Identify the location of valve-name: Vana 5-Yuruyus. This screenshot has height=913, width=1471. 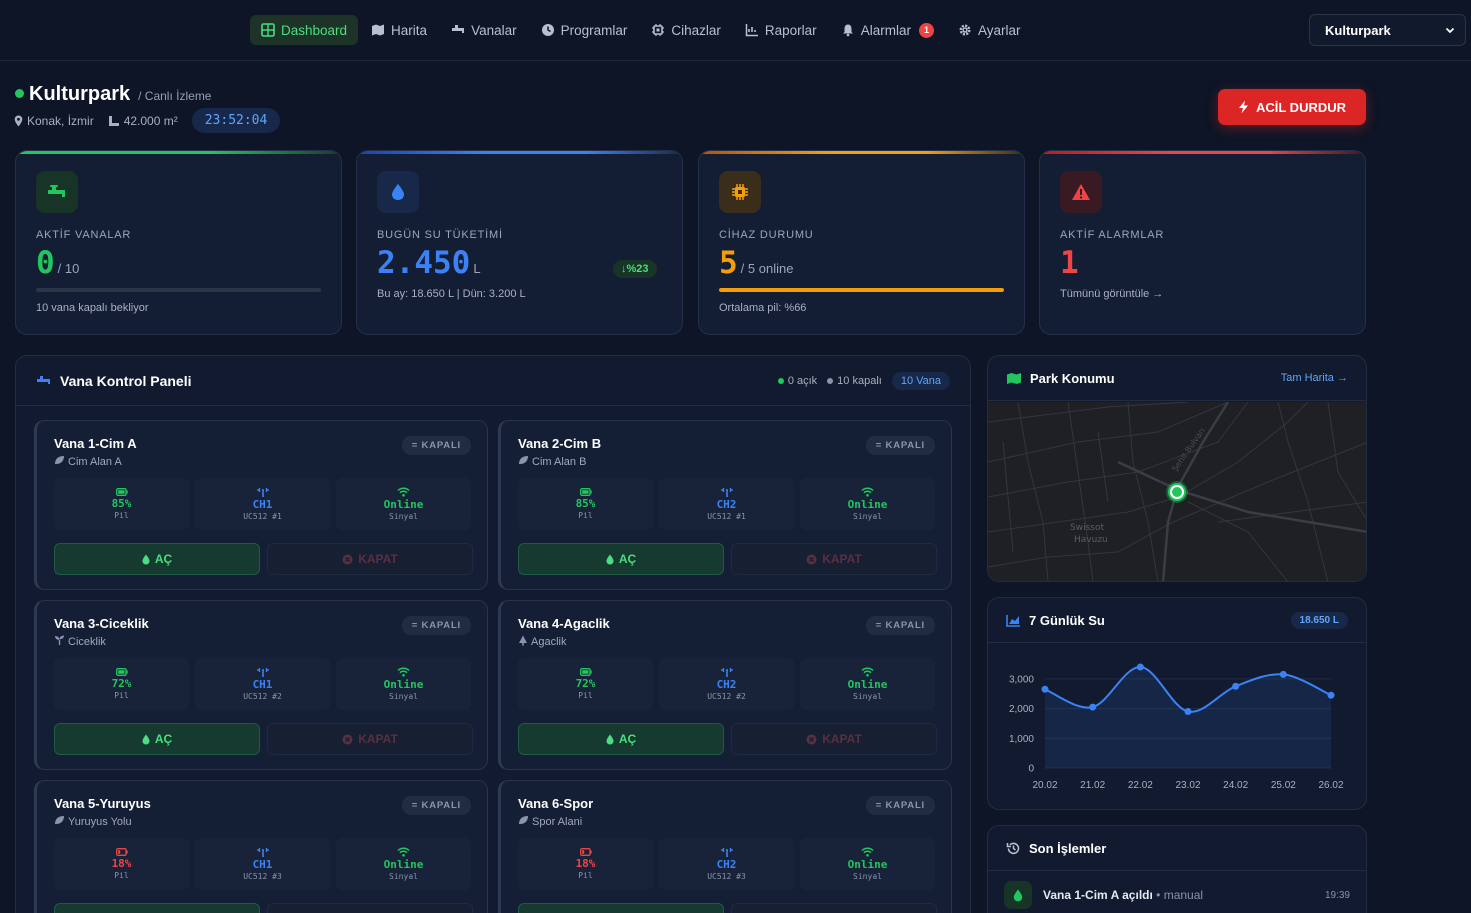
(102, 803).